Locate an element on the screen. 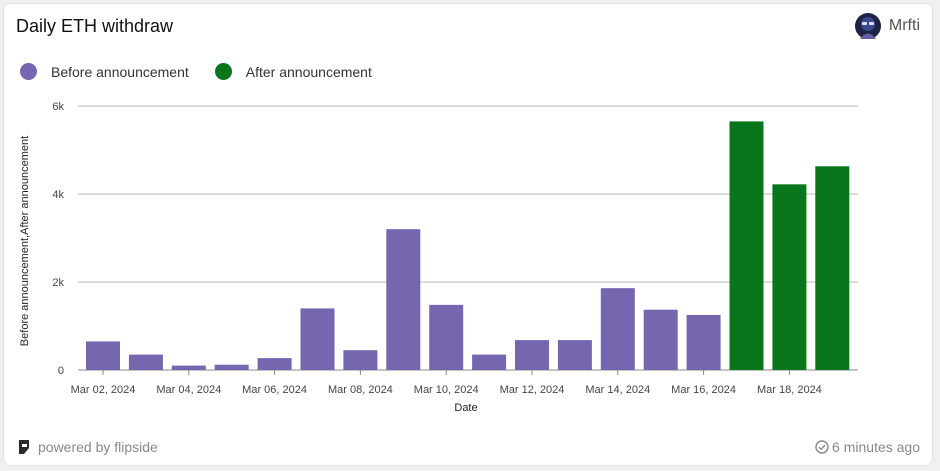 The image size is (940, 471). check-circle-icon is located at coordinates (822, 447).